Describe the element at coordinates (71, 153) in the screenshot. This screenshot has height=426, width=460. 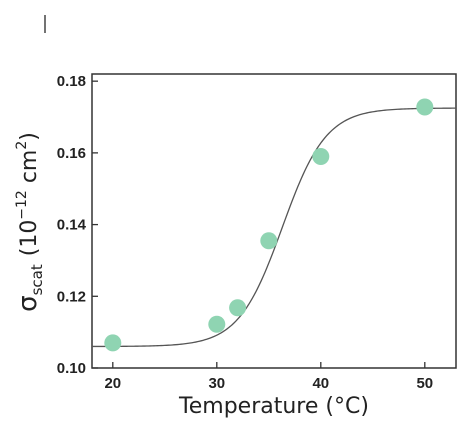
I see `y-tick-label: 0.16` at that location.